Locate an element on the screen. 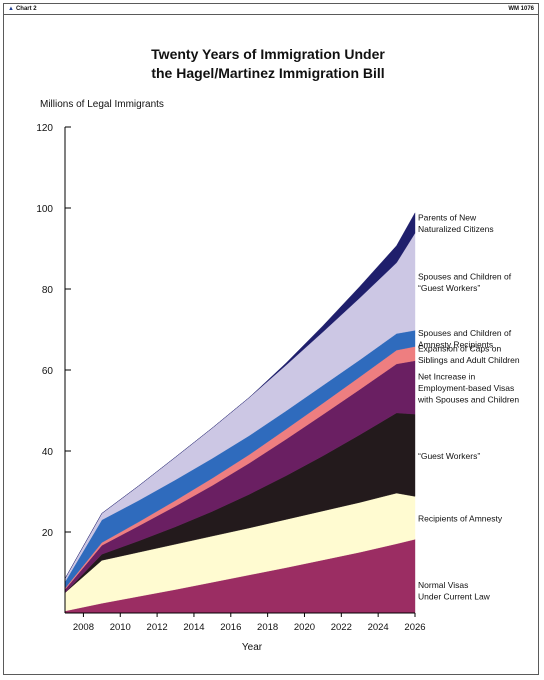  x-tick-label: 2014 is located at coordinates (193, 627).